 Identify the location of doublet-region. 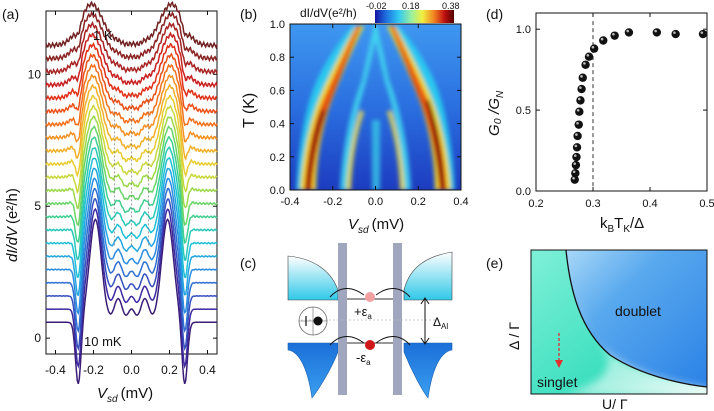
(636, 318).